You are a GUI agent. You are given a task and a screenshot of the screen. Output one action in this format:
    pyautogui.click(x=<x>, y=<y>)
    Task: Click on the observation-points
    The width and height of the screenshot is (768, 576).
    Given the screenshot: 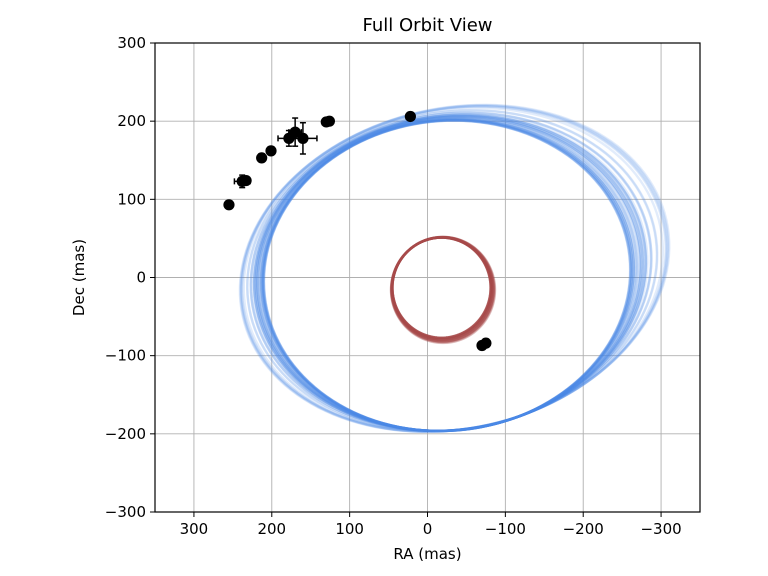 What is the action you would take?
    pyautogui.click(x=357, y=231)
    